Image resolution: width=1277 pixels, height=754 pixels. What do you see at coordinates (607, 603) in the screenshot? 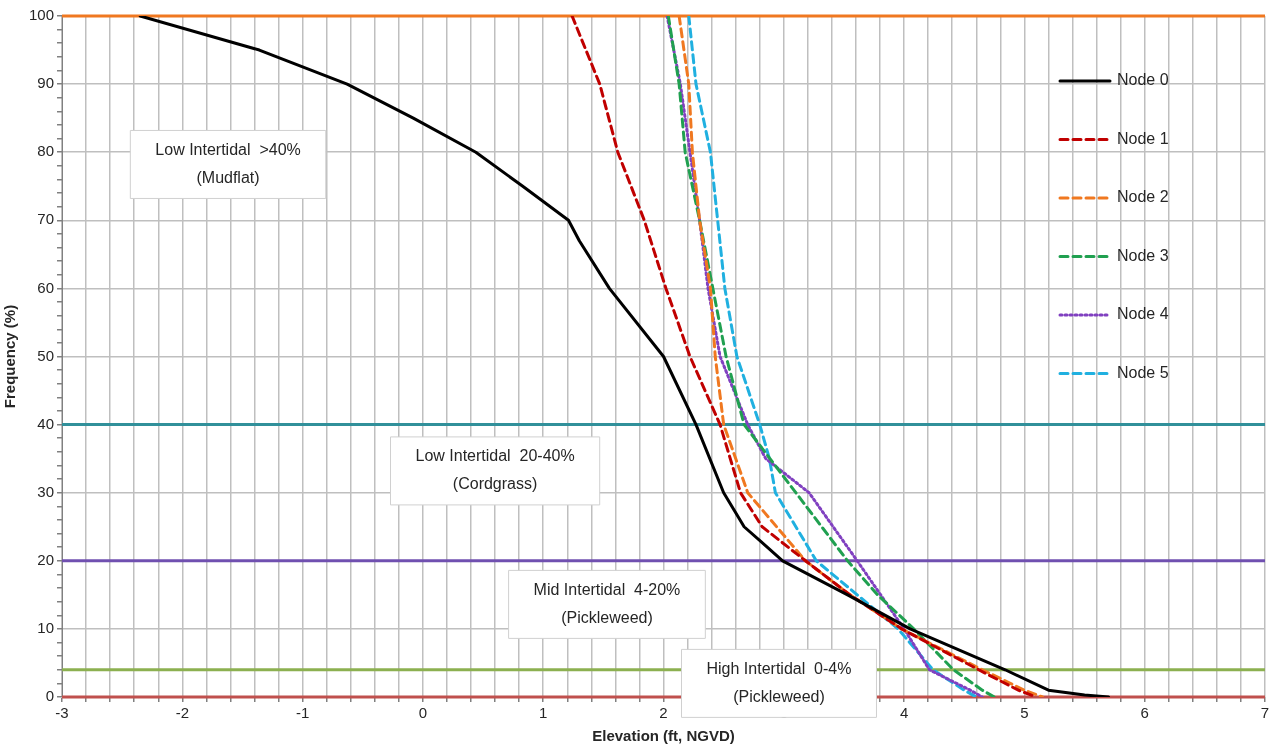
I see `annotation: Mid Intertidal 4-20% (Pickleweed)` at bounding box center [607, 603].